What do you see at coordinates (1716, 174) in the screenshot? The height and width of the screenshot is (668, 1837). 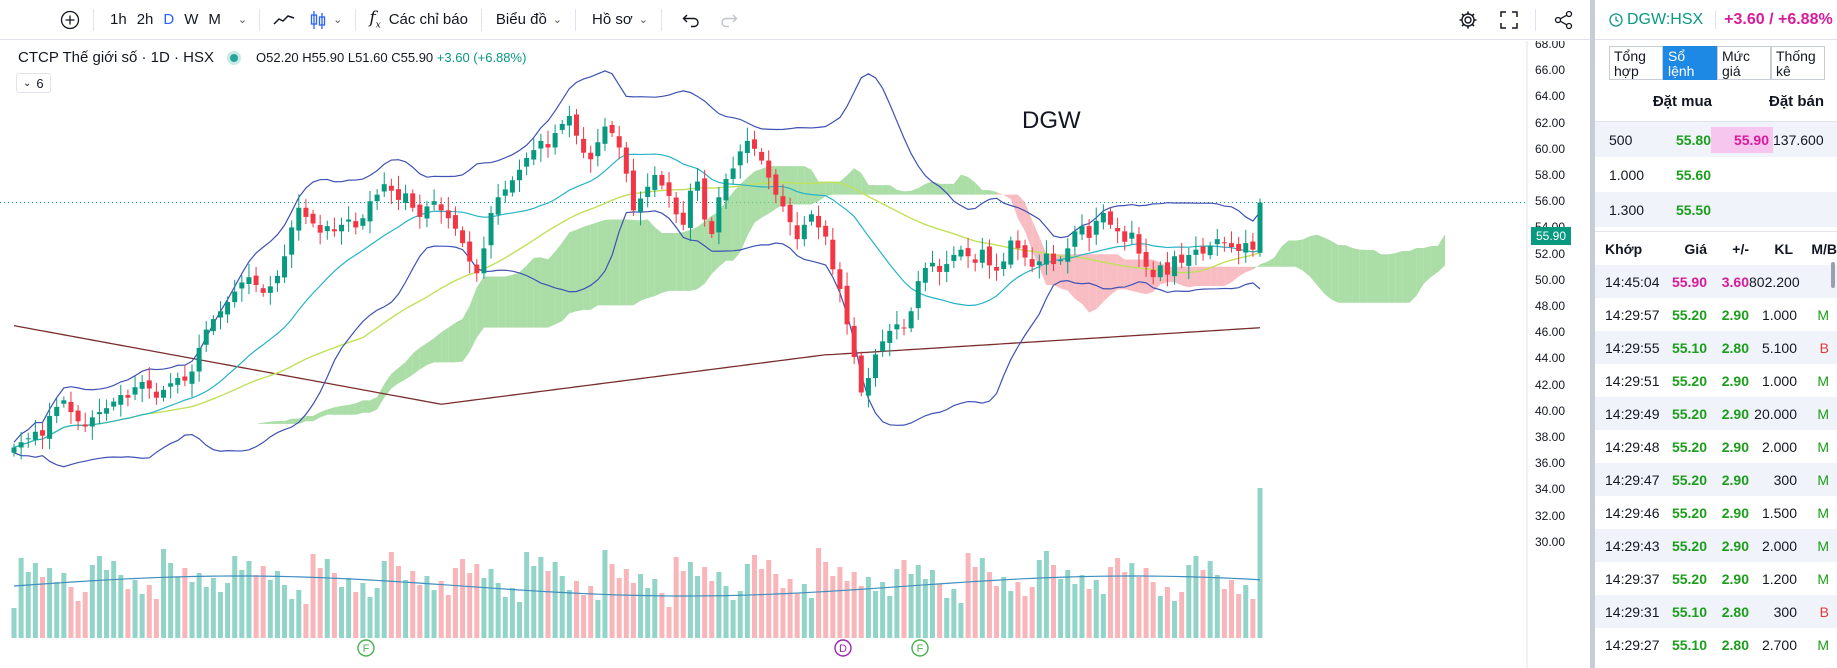 I see `orderbook-row: 1.000 55.60` at bounding box center [1716, 174].